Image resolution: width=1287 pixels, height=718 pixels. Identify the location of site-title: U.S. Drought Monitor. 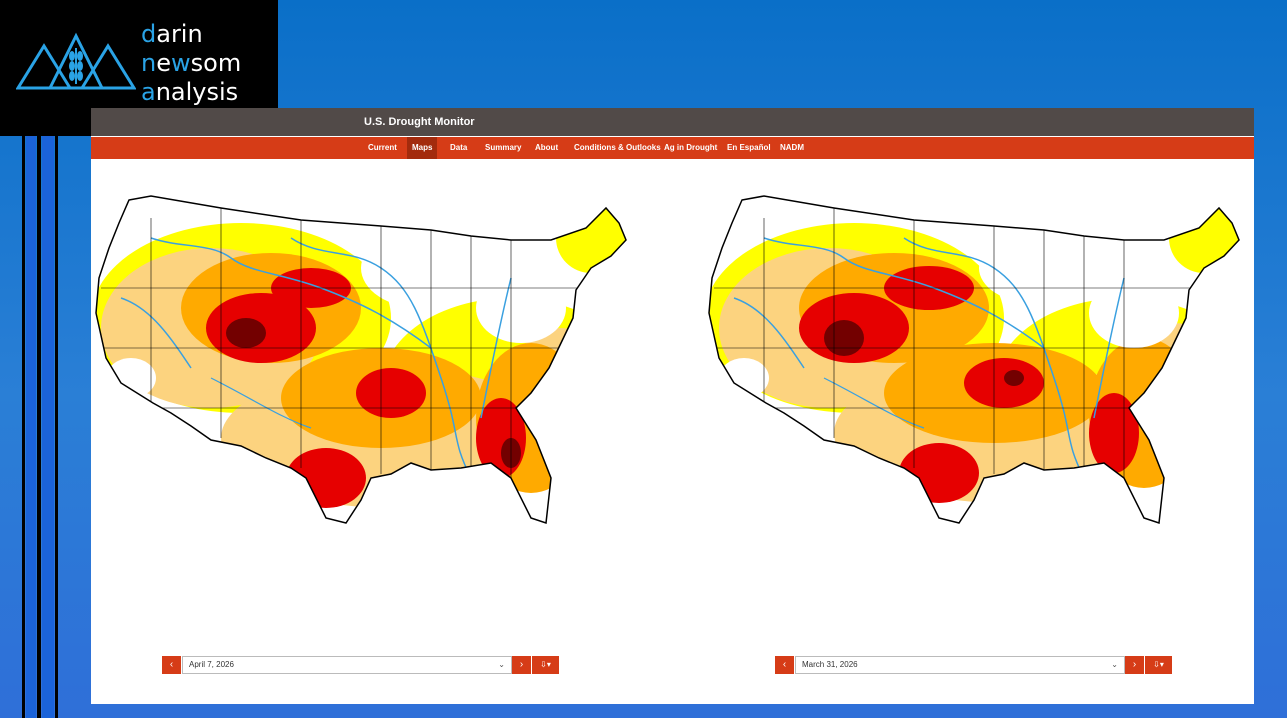
(419, 122).